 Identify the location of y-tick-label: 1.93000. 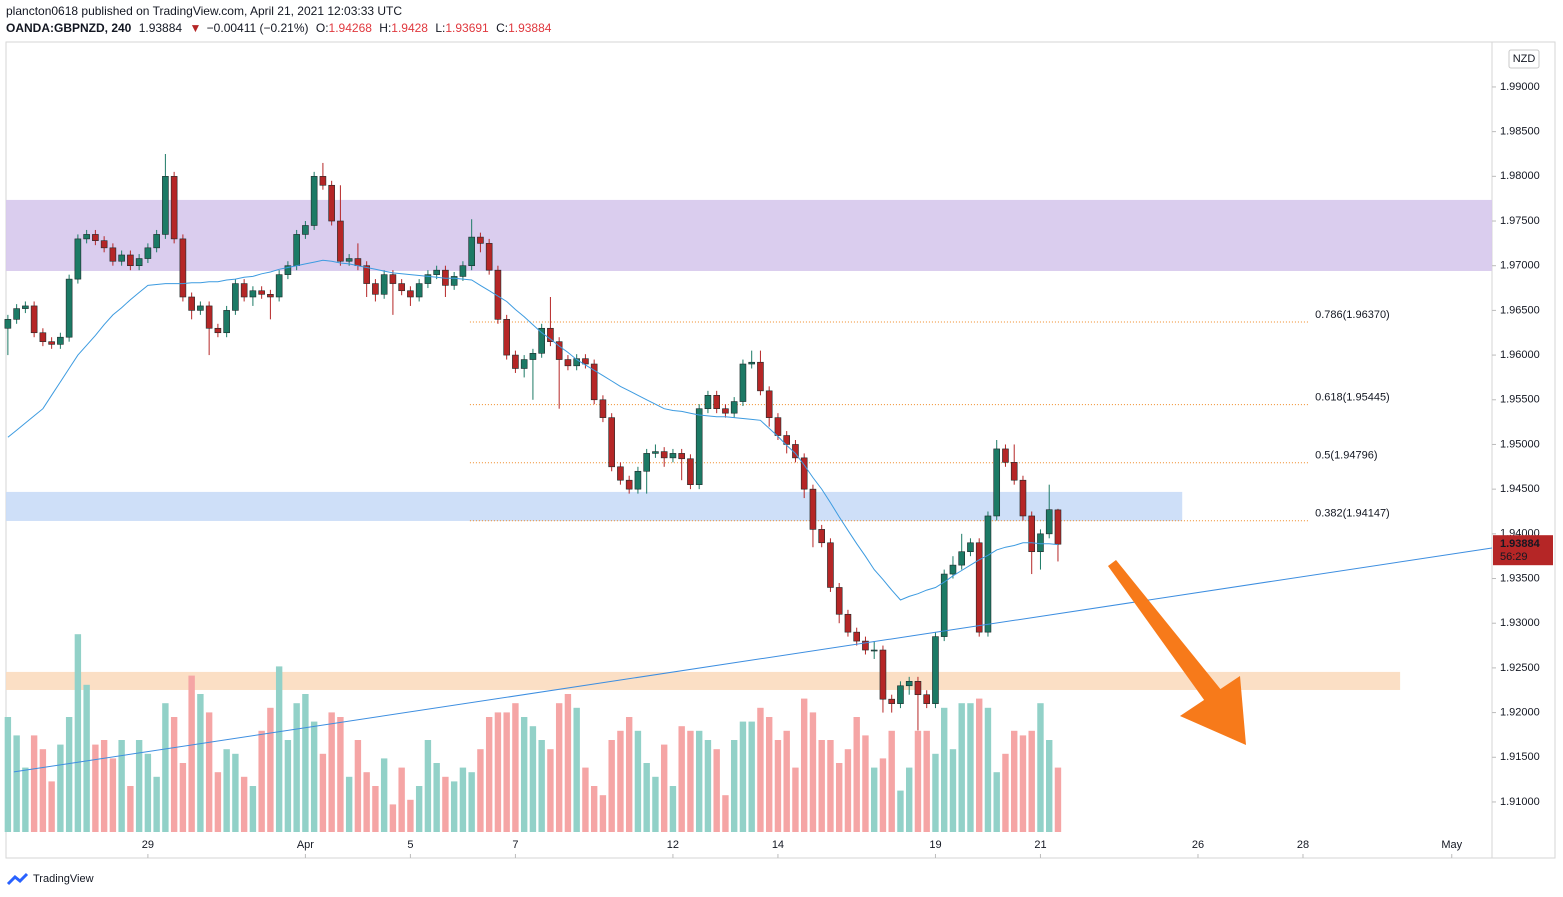
(1520, 623).